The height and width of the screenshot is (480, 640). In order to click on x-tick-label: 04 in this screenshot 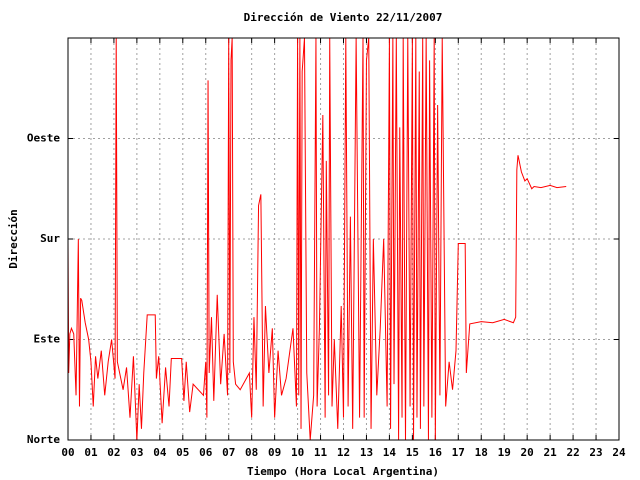, I will do `click(160, 452)`.